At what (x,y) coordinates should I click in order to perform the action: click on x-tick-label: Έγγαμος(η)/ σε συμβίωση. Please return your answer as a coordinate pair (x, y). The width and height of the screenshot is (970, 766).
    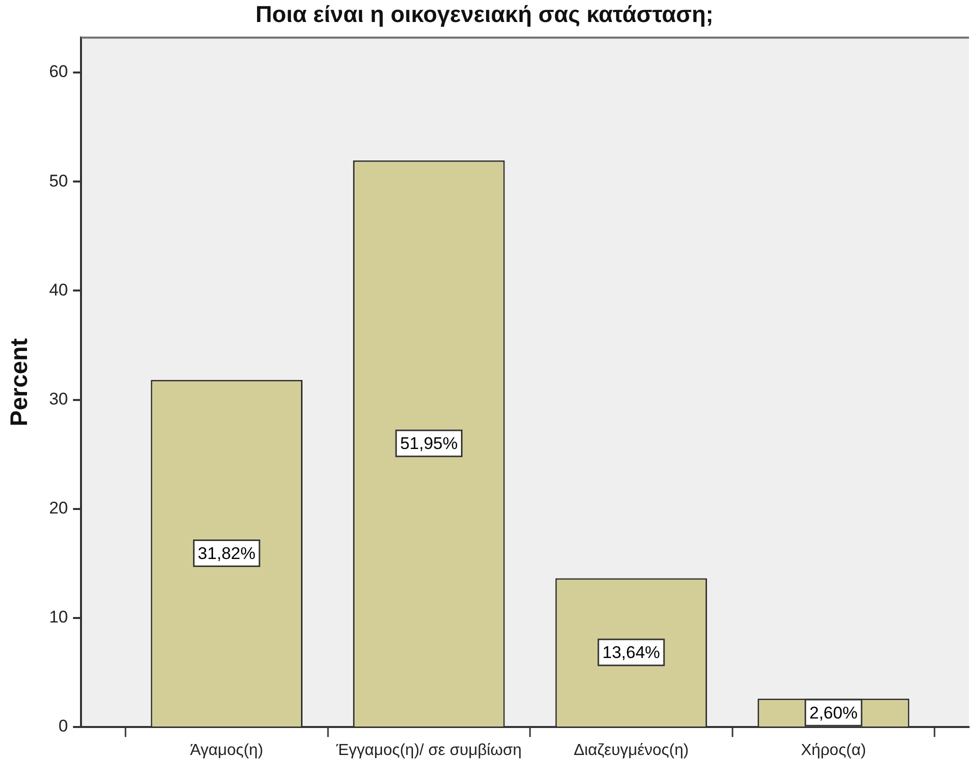
    Looking at the image, I should click on (428, 751).